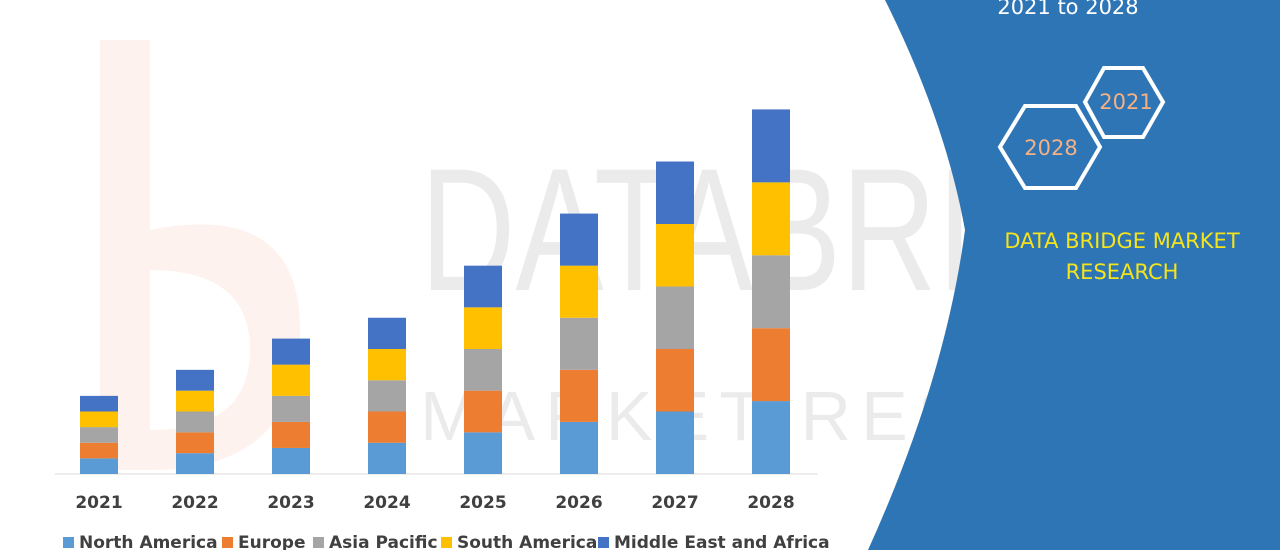 The height and width of the screenshot is (550, 1280). Describe the element at coordinates (483, 286) in the screenshot. I see `bar-segment-middle-east-and-africa-2025` at that location.